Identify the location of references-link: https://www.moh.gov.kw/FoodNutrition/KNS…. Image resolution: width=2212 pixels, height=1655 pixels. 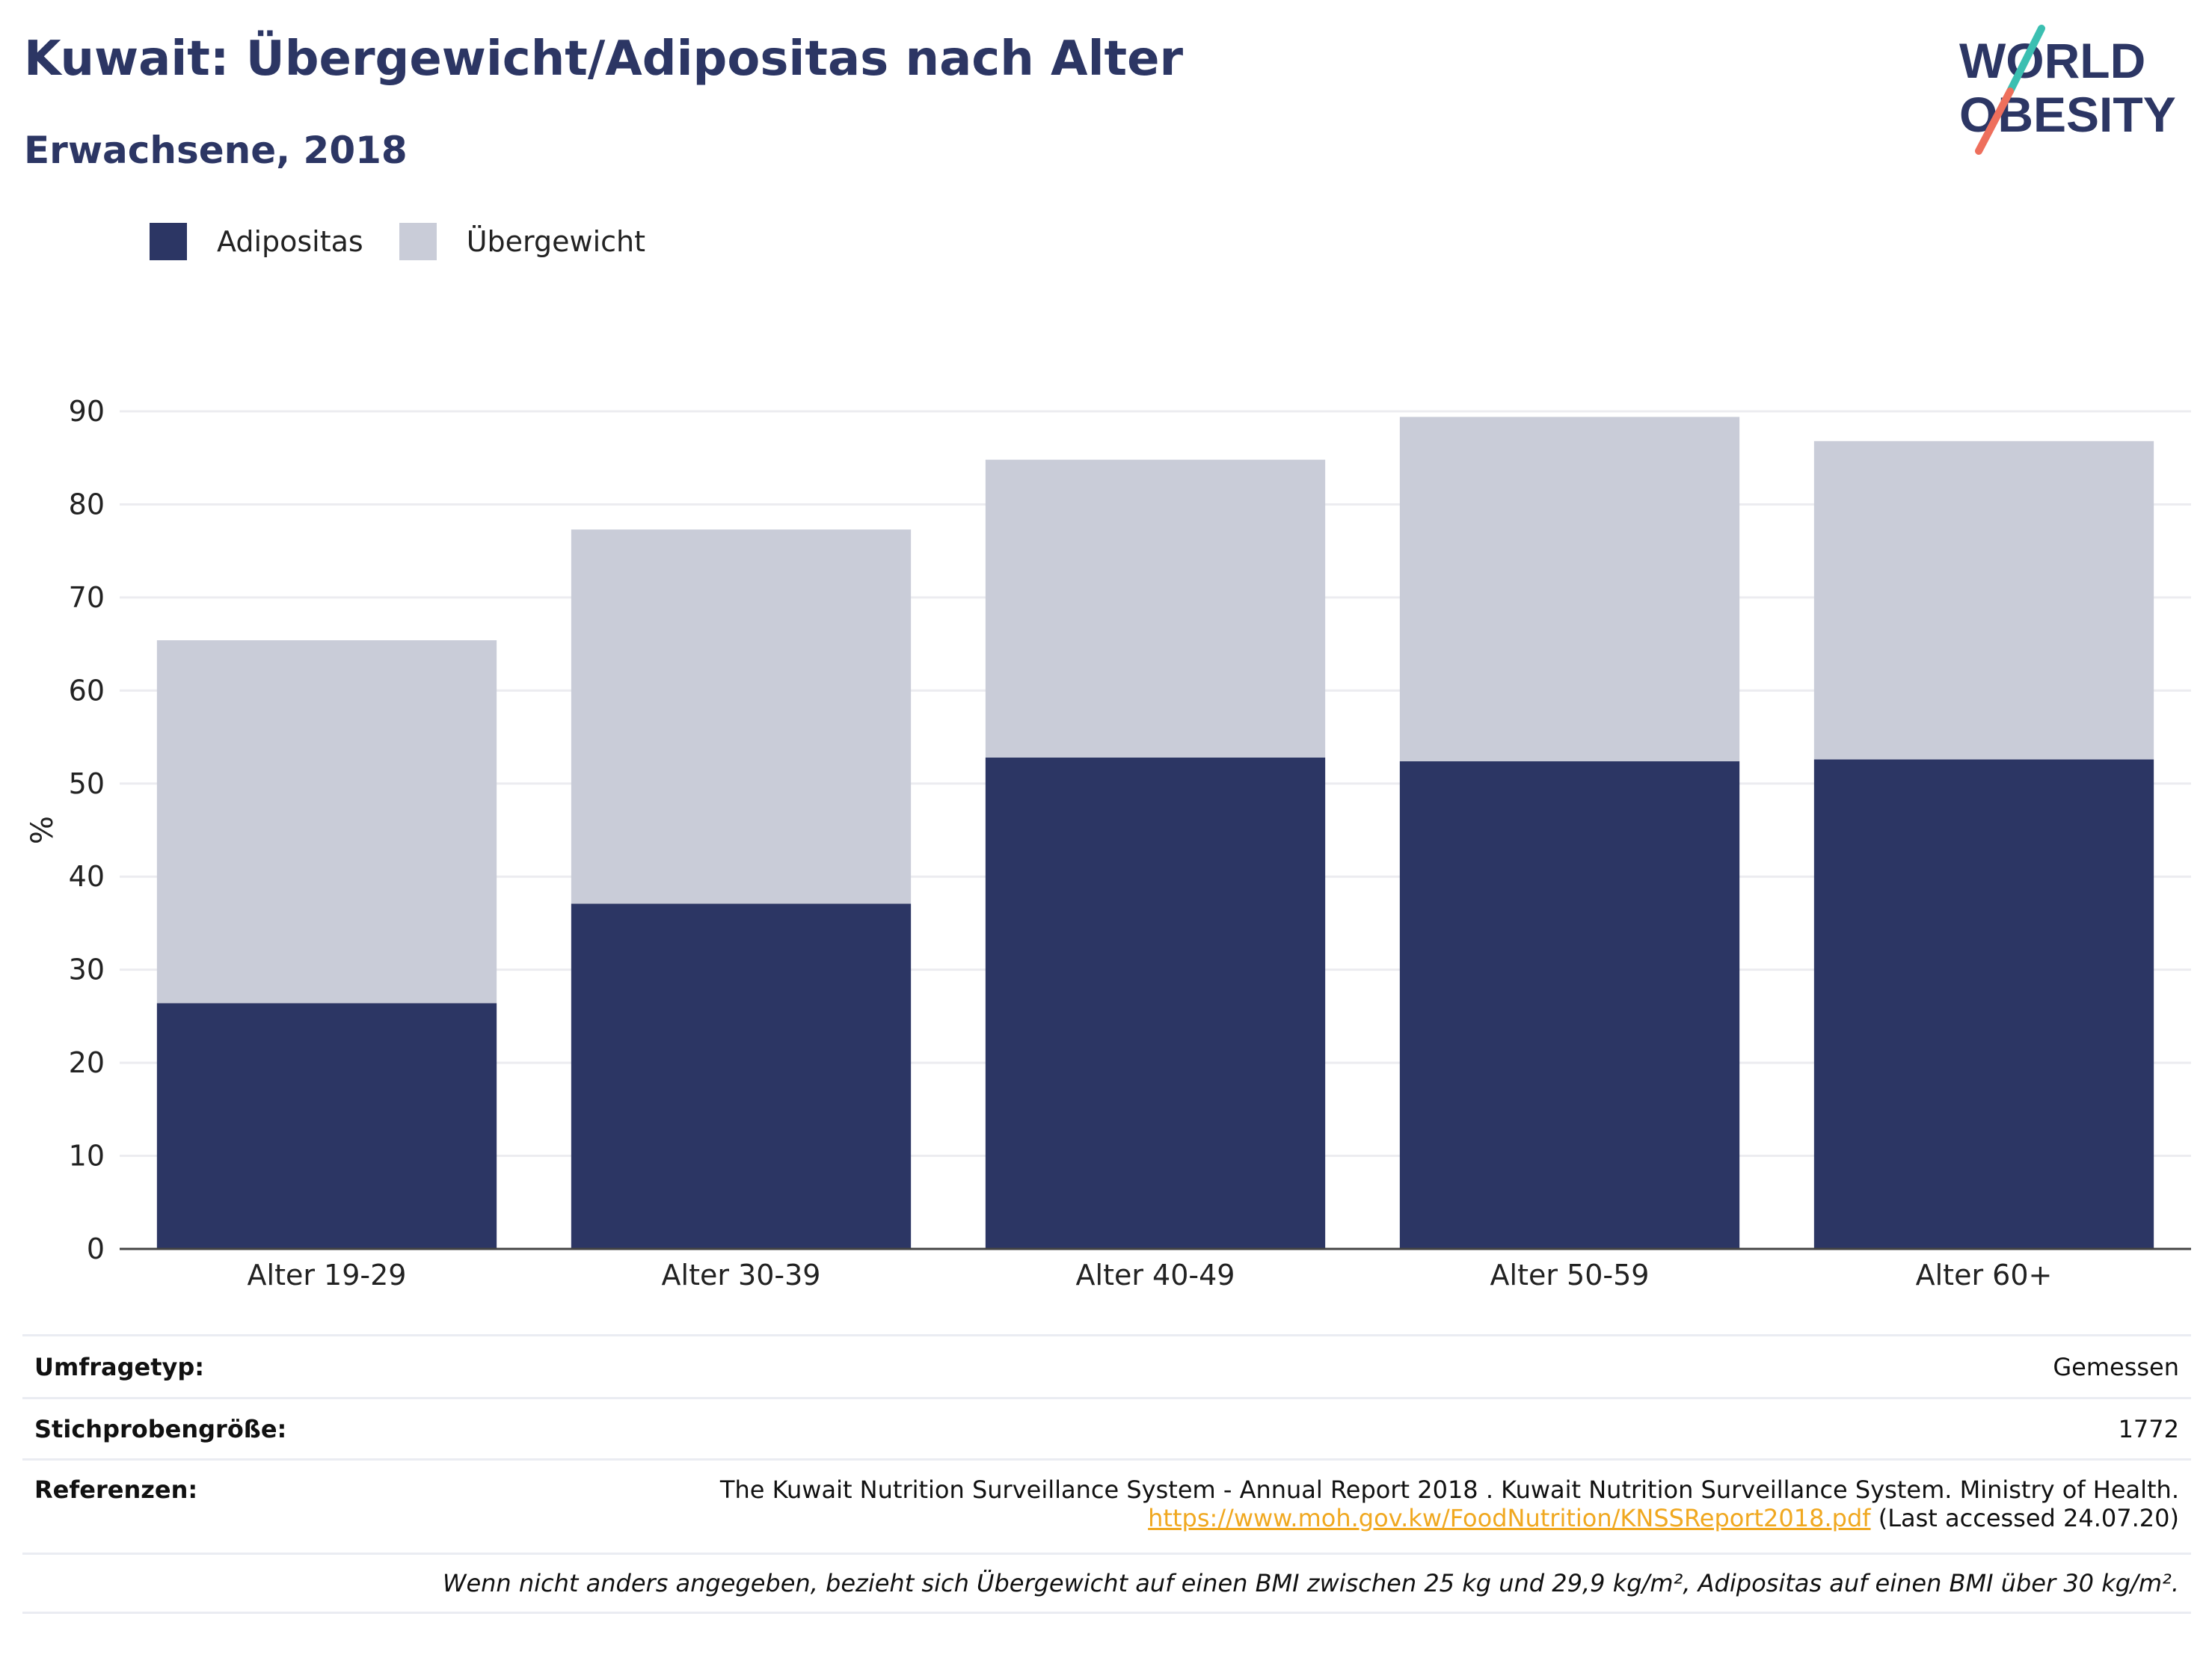
(1509, 1518).